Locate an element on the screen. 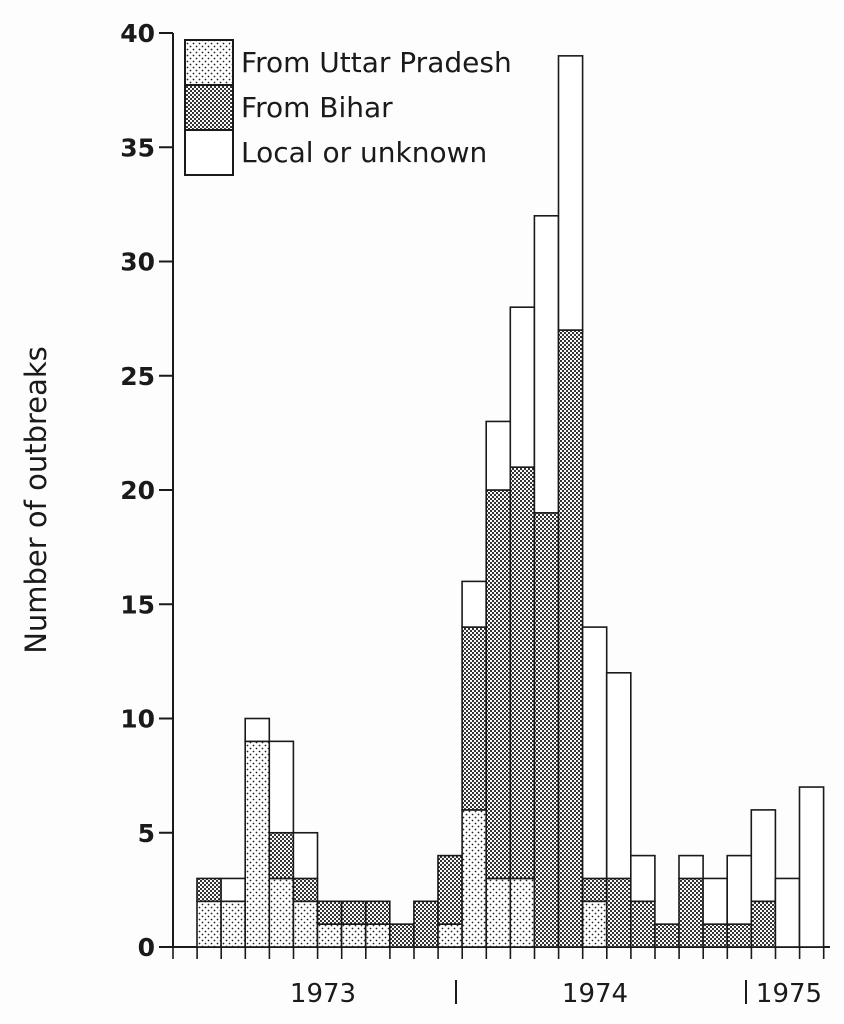 Image resolution: width=844 pixels, height=1024 pixels. y-tick-label: 30 is located at coordinates (137, 262).